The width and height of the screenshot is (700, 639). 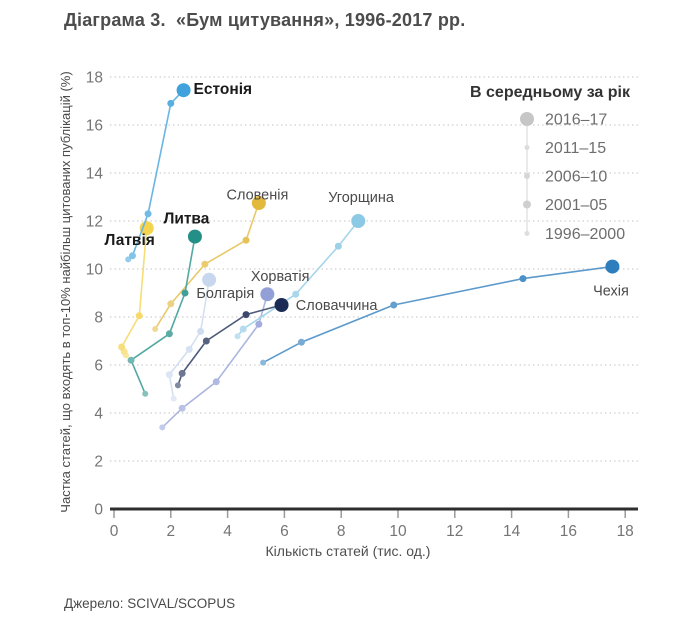 What do you see at coordinates (337, 306) in the screenshot?
I see `country-label-slovakia: Словаччина` at bounding box center [337, 306].